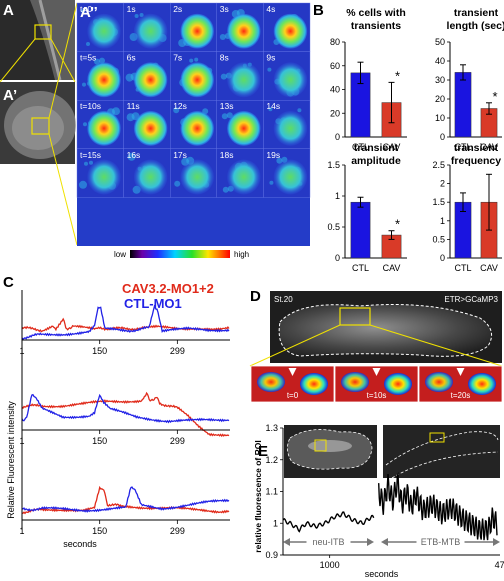  I want to click on a2-tile: 13s, so click(240, 124).